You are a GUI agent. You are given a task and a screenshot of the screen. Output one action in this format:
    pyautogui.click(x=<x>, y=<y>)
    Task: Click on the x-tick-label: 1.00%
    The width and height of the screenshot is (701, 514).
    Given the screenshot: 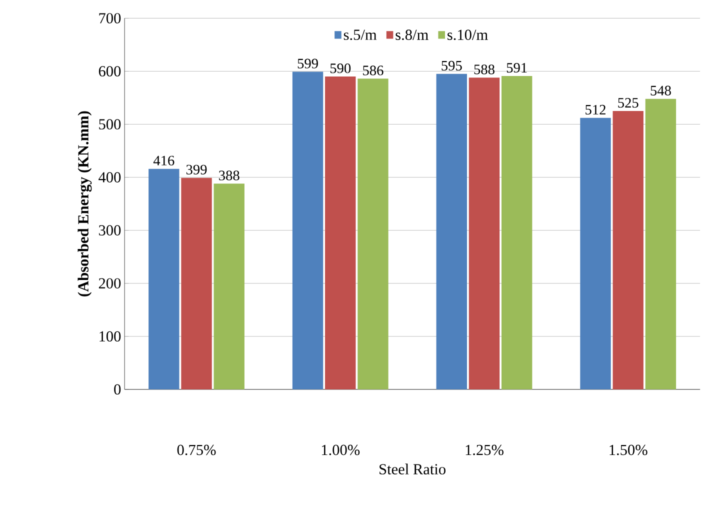 What is the action you would take?
    pyautogui.click(x=341, y=450)
    